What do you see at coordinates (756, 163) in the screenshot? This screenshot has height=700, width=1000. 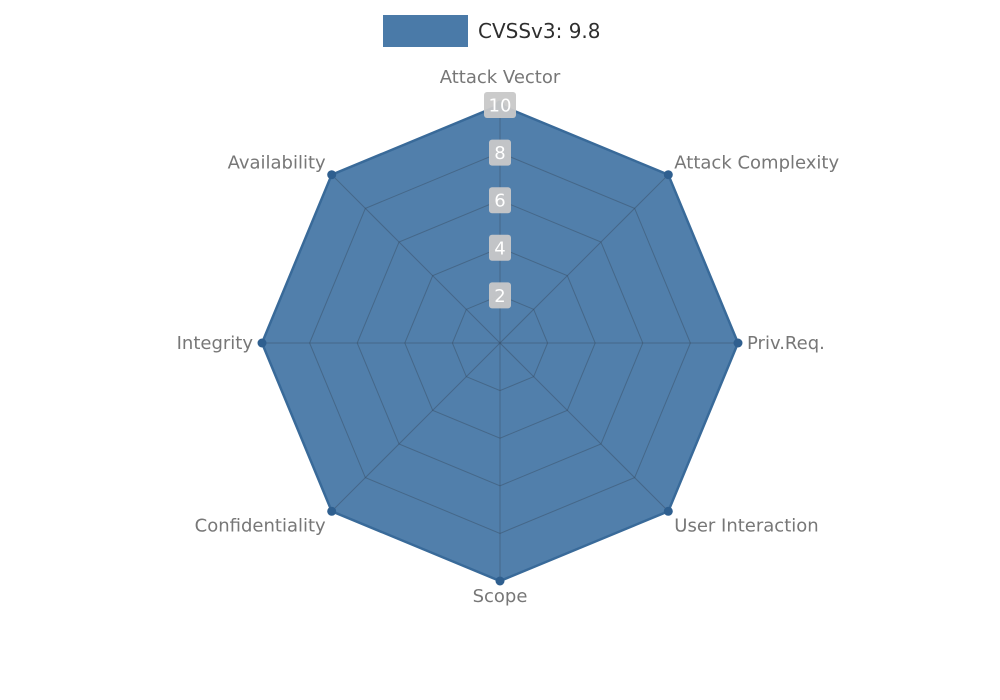 I see `category-label: Attack Complexity` at bounding box center [756, 163].